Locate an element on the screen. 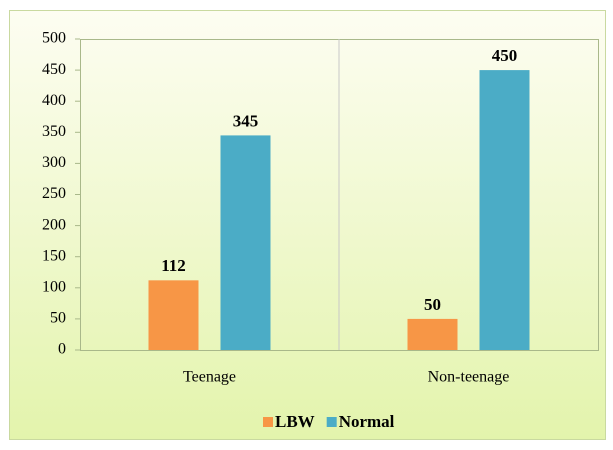  data-label: 50 is located at coordinates (432, 304).